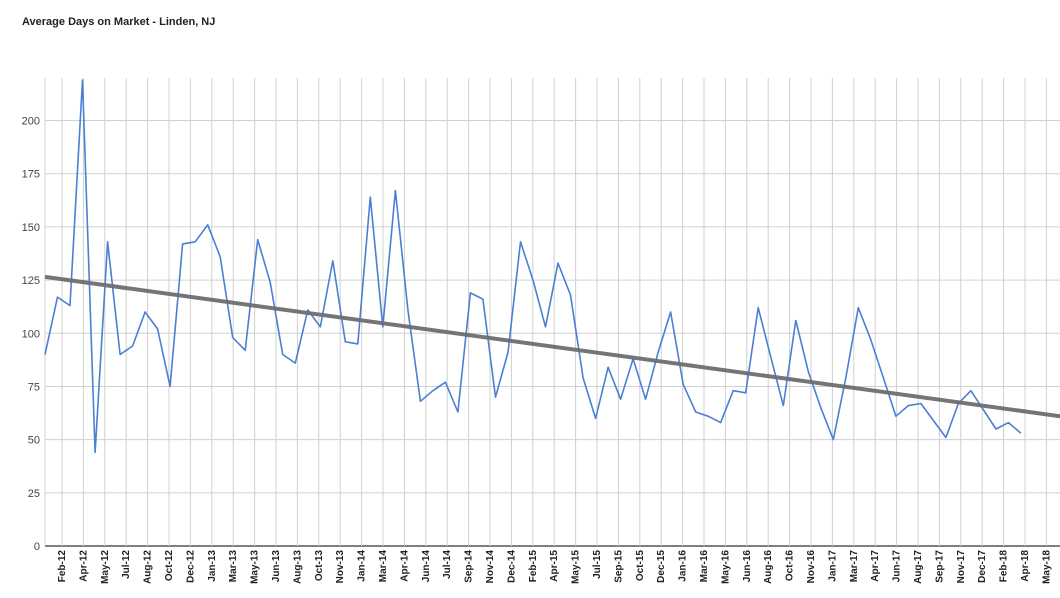  I want to click on x-tick-label: Apr-15, so click(554, 566).